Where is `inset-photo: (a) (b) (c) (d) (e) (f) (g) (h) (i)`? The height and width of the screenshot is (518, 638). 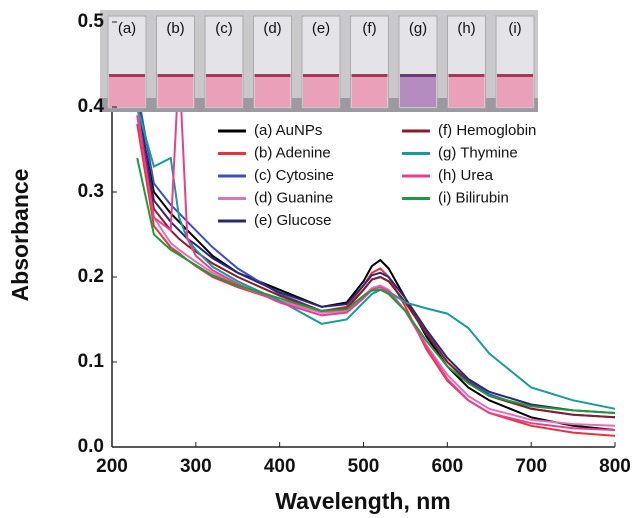
inset-photo: (a) (b) (c) (d) (e) (f) (g) (h) (i) is located at coordinates (319, 61).